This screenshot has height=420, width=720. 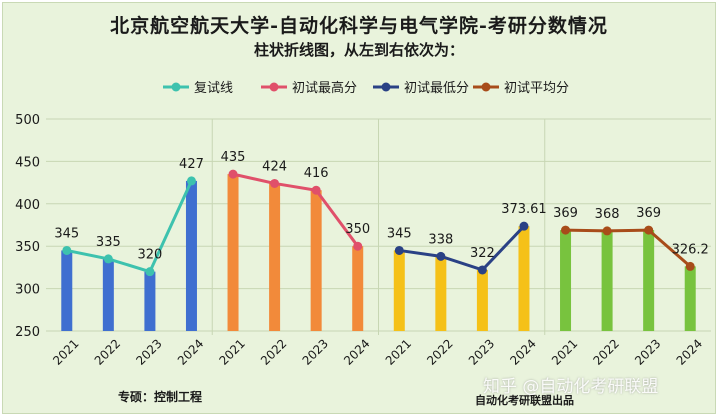 What do you see at coordinates (690, 249) in the screenshot?
I see `data-label: 326.2` at bounding box center [690, 249].